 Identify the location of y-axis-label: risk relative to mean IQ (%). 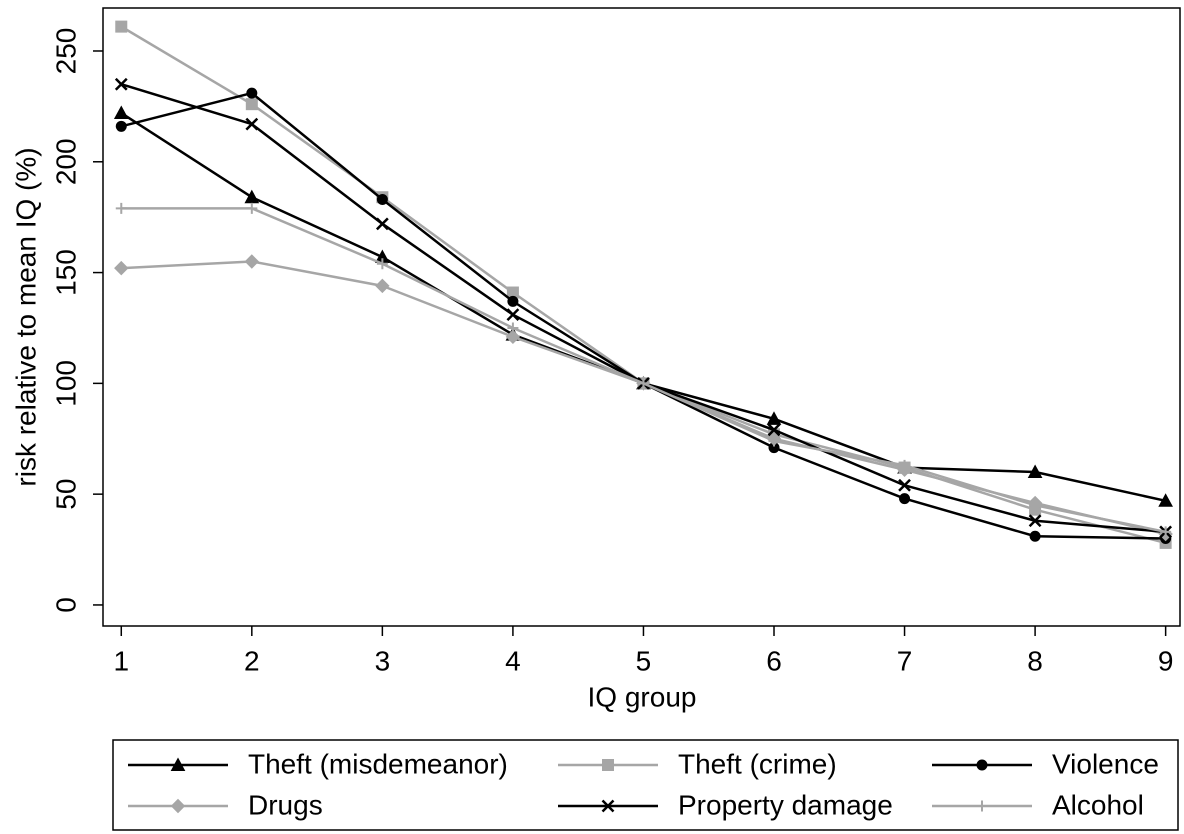
(25, 316).